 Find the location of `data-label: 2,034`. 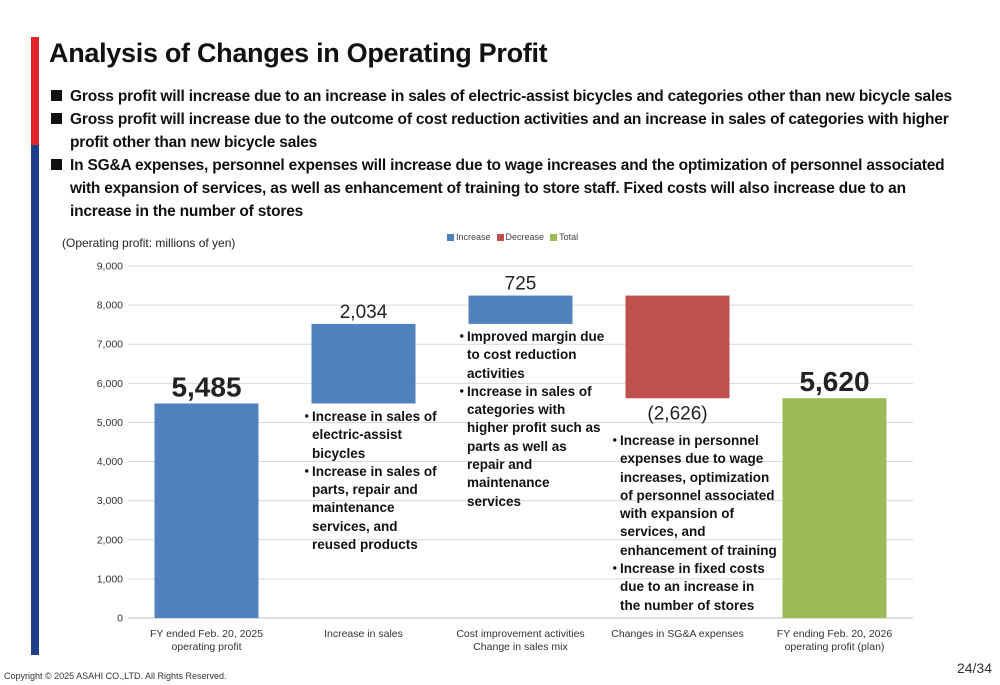

data-label: 2,034 is located at coordinates (364, 312).